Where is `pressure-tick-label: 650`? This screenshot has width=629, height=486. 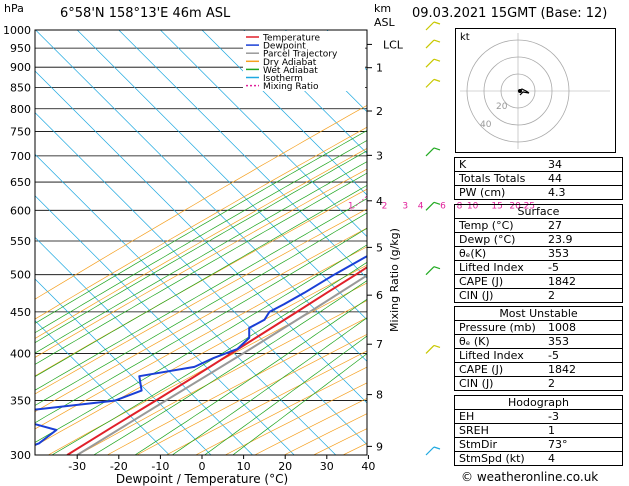
pressure-tick-label: 650 is located at coordinates (20, 182).